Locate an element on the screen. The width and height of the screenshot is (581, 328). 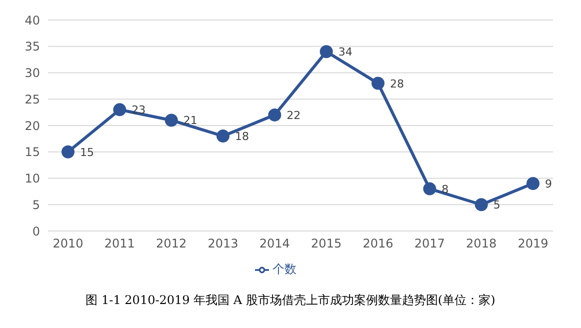
x-tick-label: 2015 is located at coordinates (326, 243).